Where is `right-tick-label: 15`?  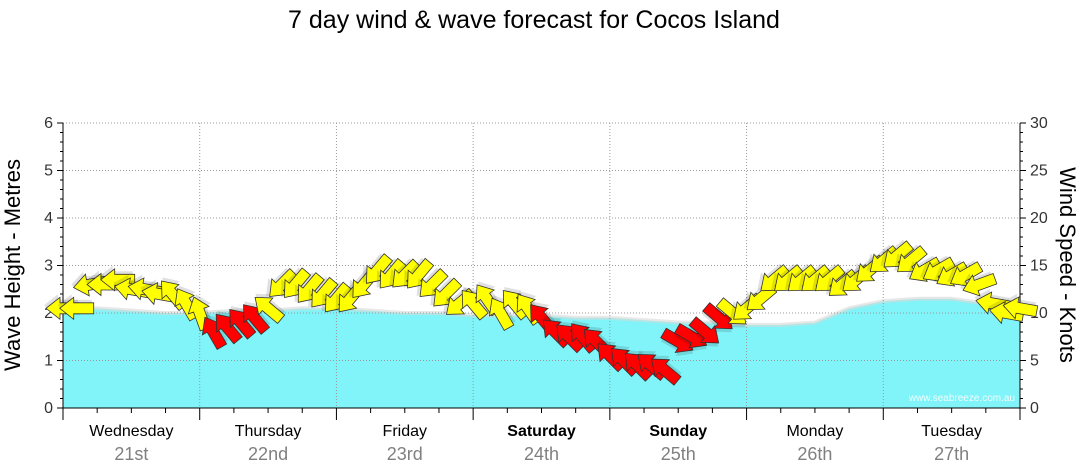 right-tick-label: 15 is located at coordinates (1039, 266).